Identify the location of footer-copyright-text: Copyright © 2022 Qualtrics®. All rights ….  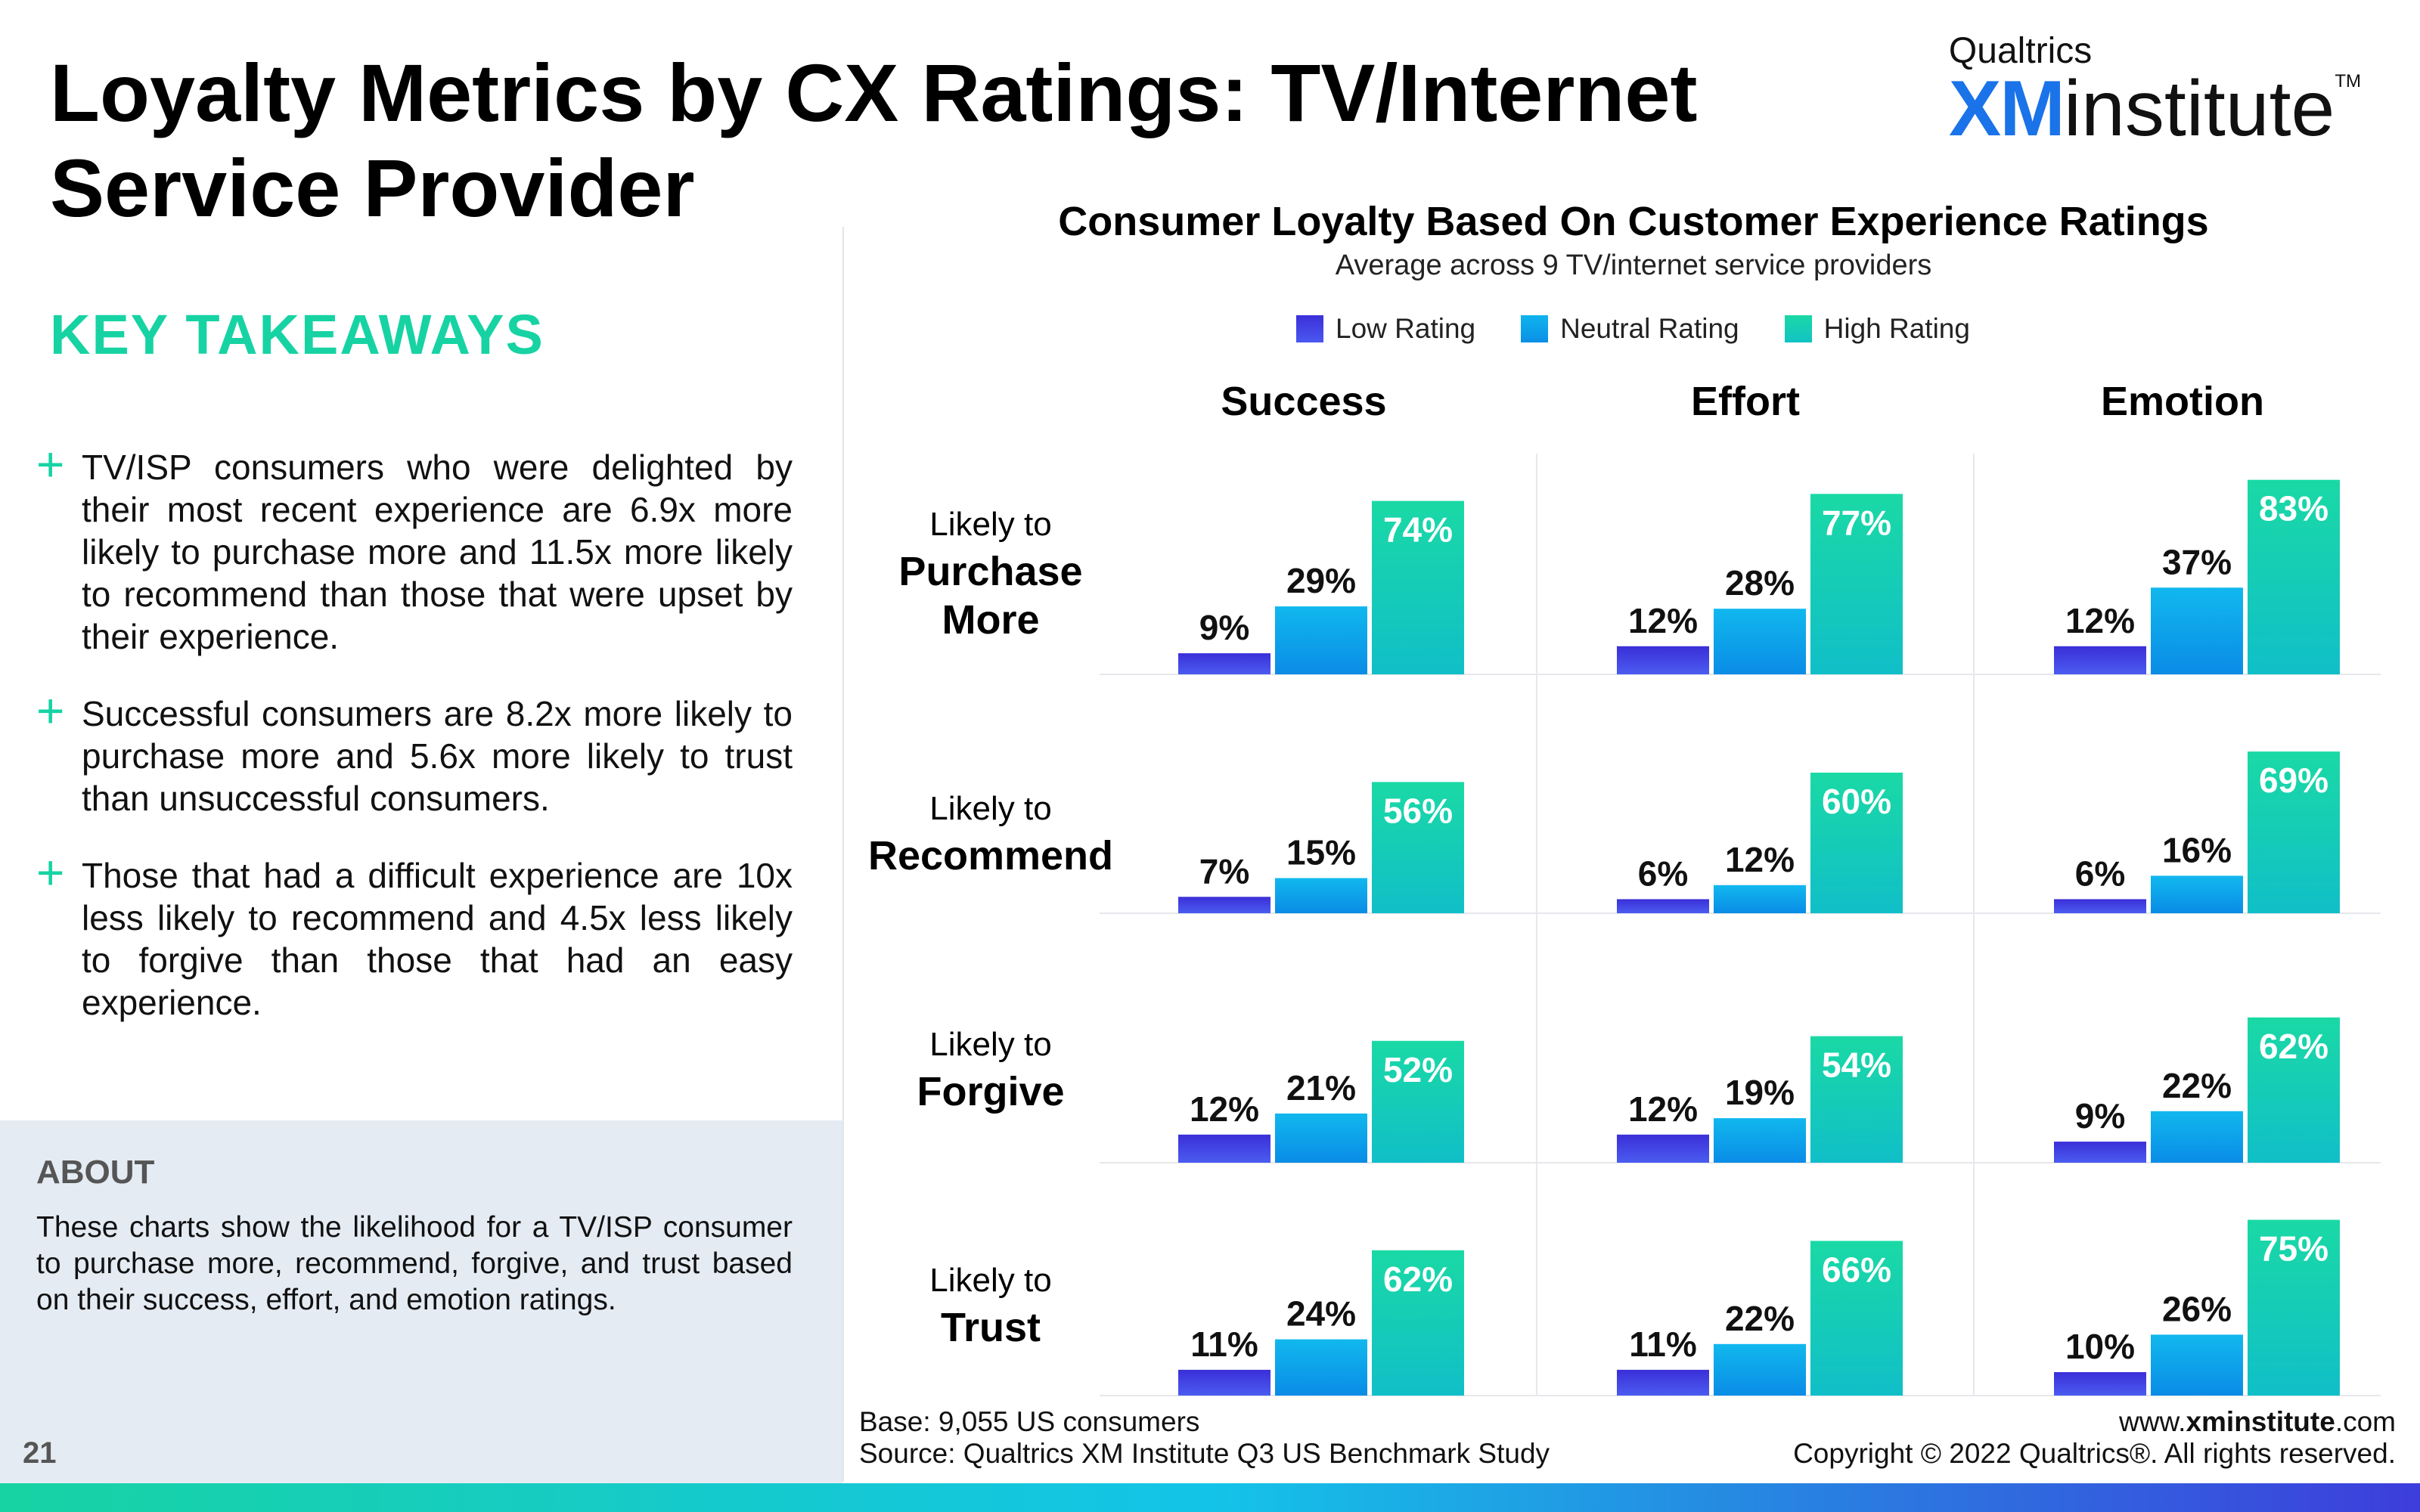
(2094, 1453).